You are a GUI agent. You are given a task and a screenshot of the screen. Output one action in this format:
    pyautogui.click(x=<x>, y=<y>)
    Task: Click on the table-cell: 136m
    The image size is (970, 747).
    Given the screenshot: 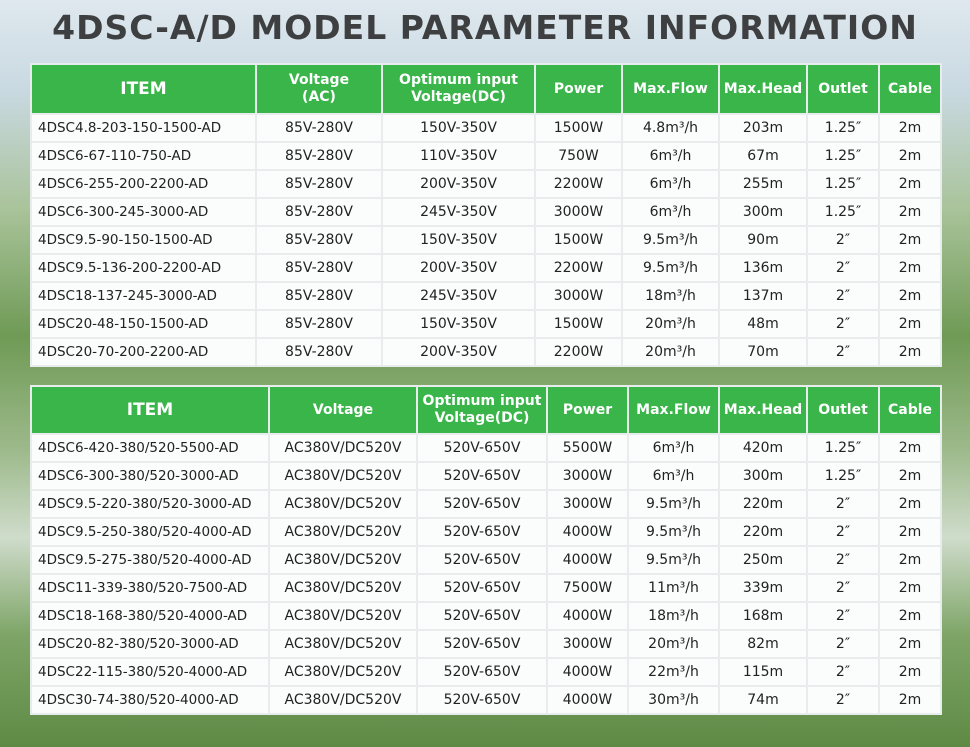 What is the action you would take?
    pyautogui.click(x=763, y=268)
    